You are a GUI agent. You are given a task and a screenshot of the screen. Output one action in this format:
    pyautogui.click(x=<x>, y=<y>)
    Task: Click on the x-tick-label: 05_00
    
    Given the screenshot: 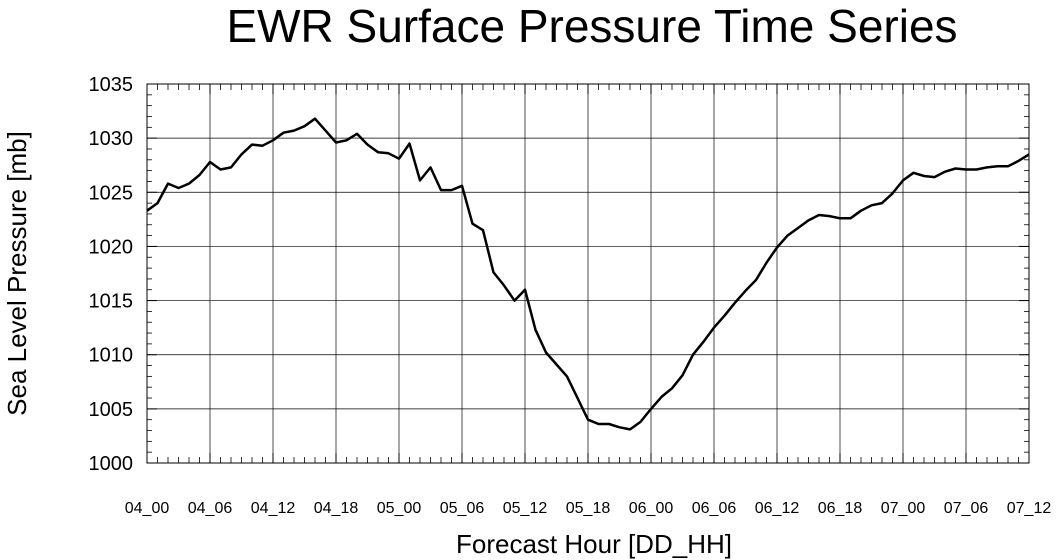 What is the action you would take?
    pyautogui.click(x=399, y=508)
    